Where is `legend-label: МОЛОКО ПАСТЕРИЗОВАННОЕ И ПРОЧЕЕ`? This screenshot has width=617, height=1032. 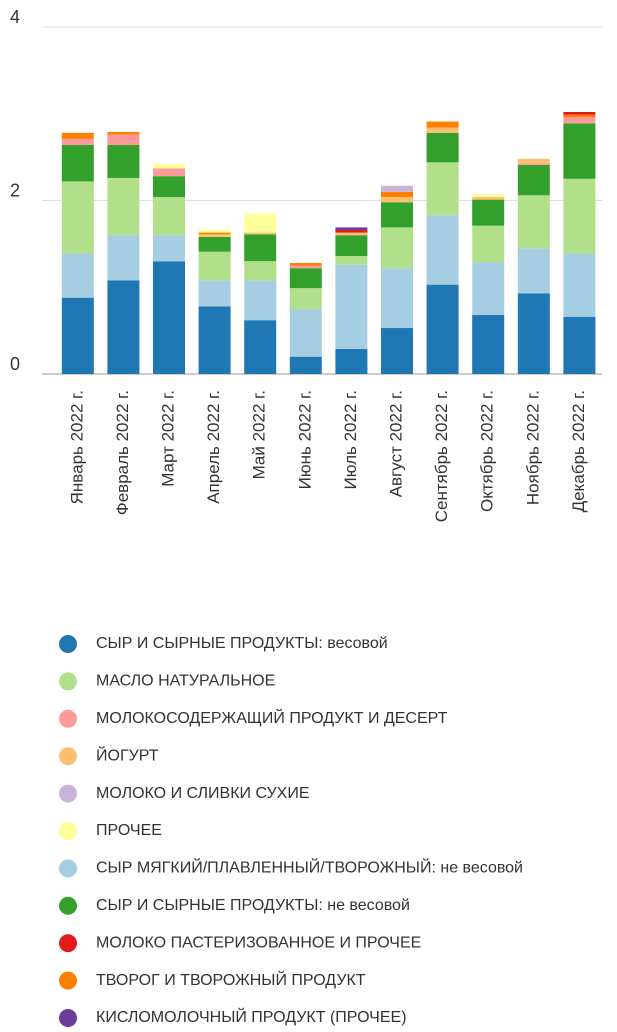
legend-label: МОЛОКО ПАСТЕРИЗОВАННОЕ И ПРОЧЕЕ is located at coordinates (258, 942).